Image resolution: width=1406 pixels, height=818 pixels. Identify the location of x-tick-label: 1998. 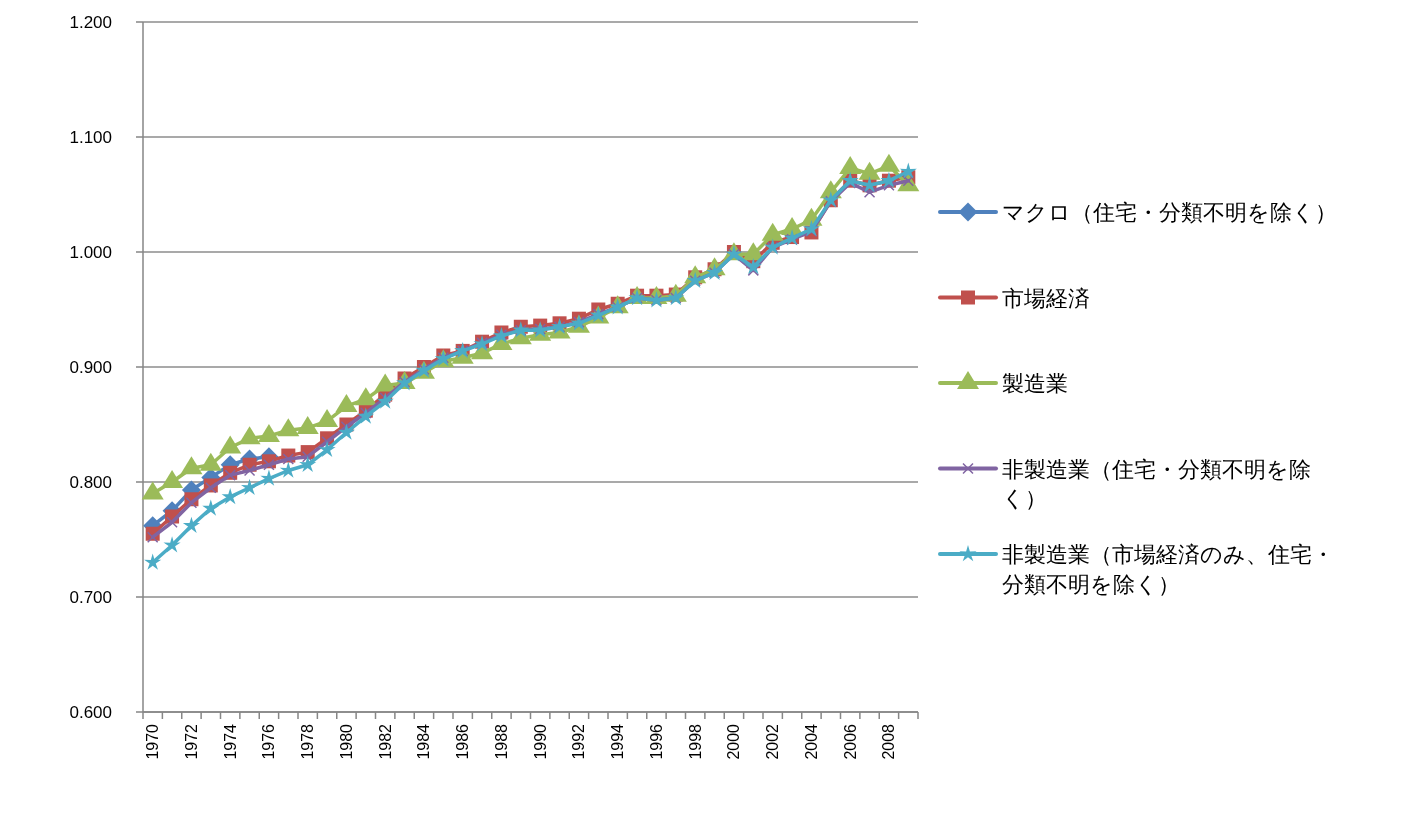
(695, 742).